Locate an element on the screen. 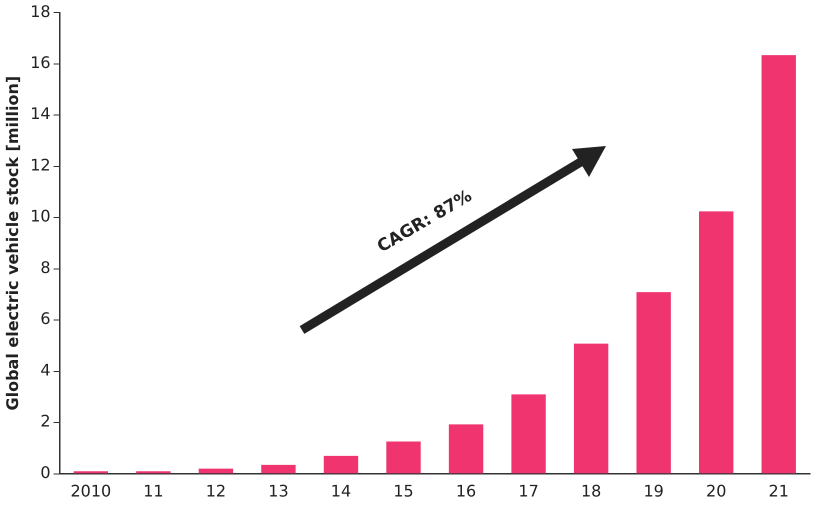 This screenshot has width=814, height=505. x-tick-label: 12 is located at coordinates (216, 491).